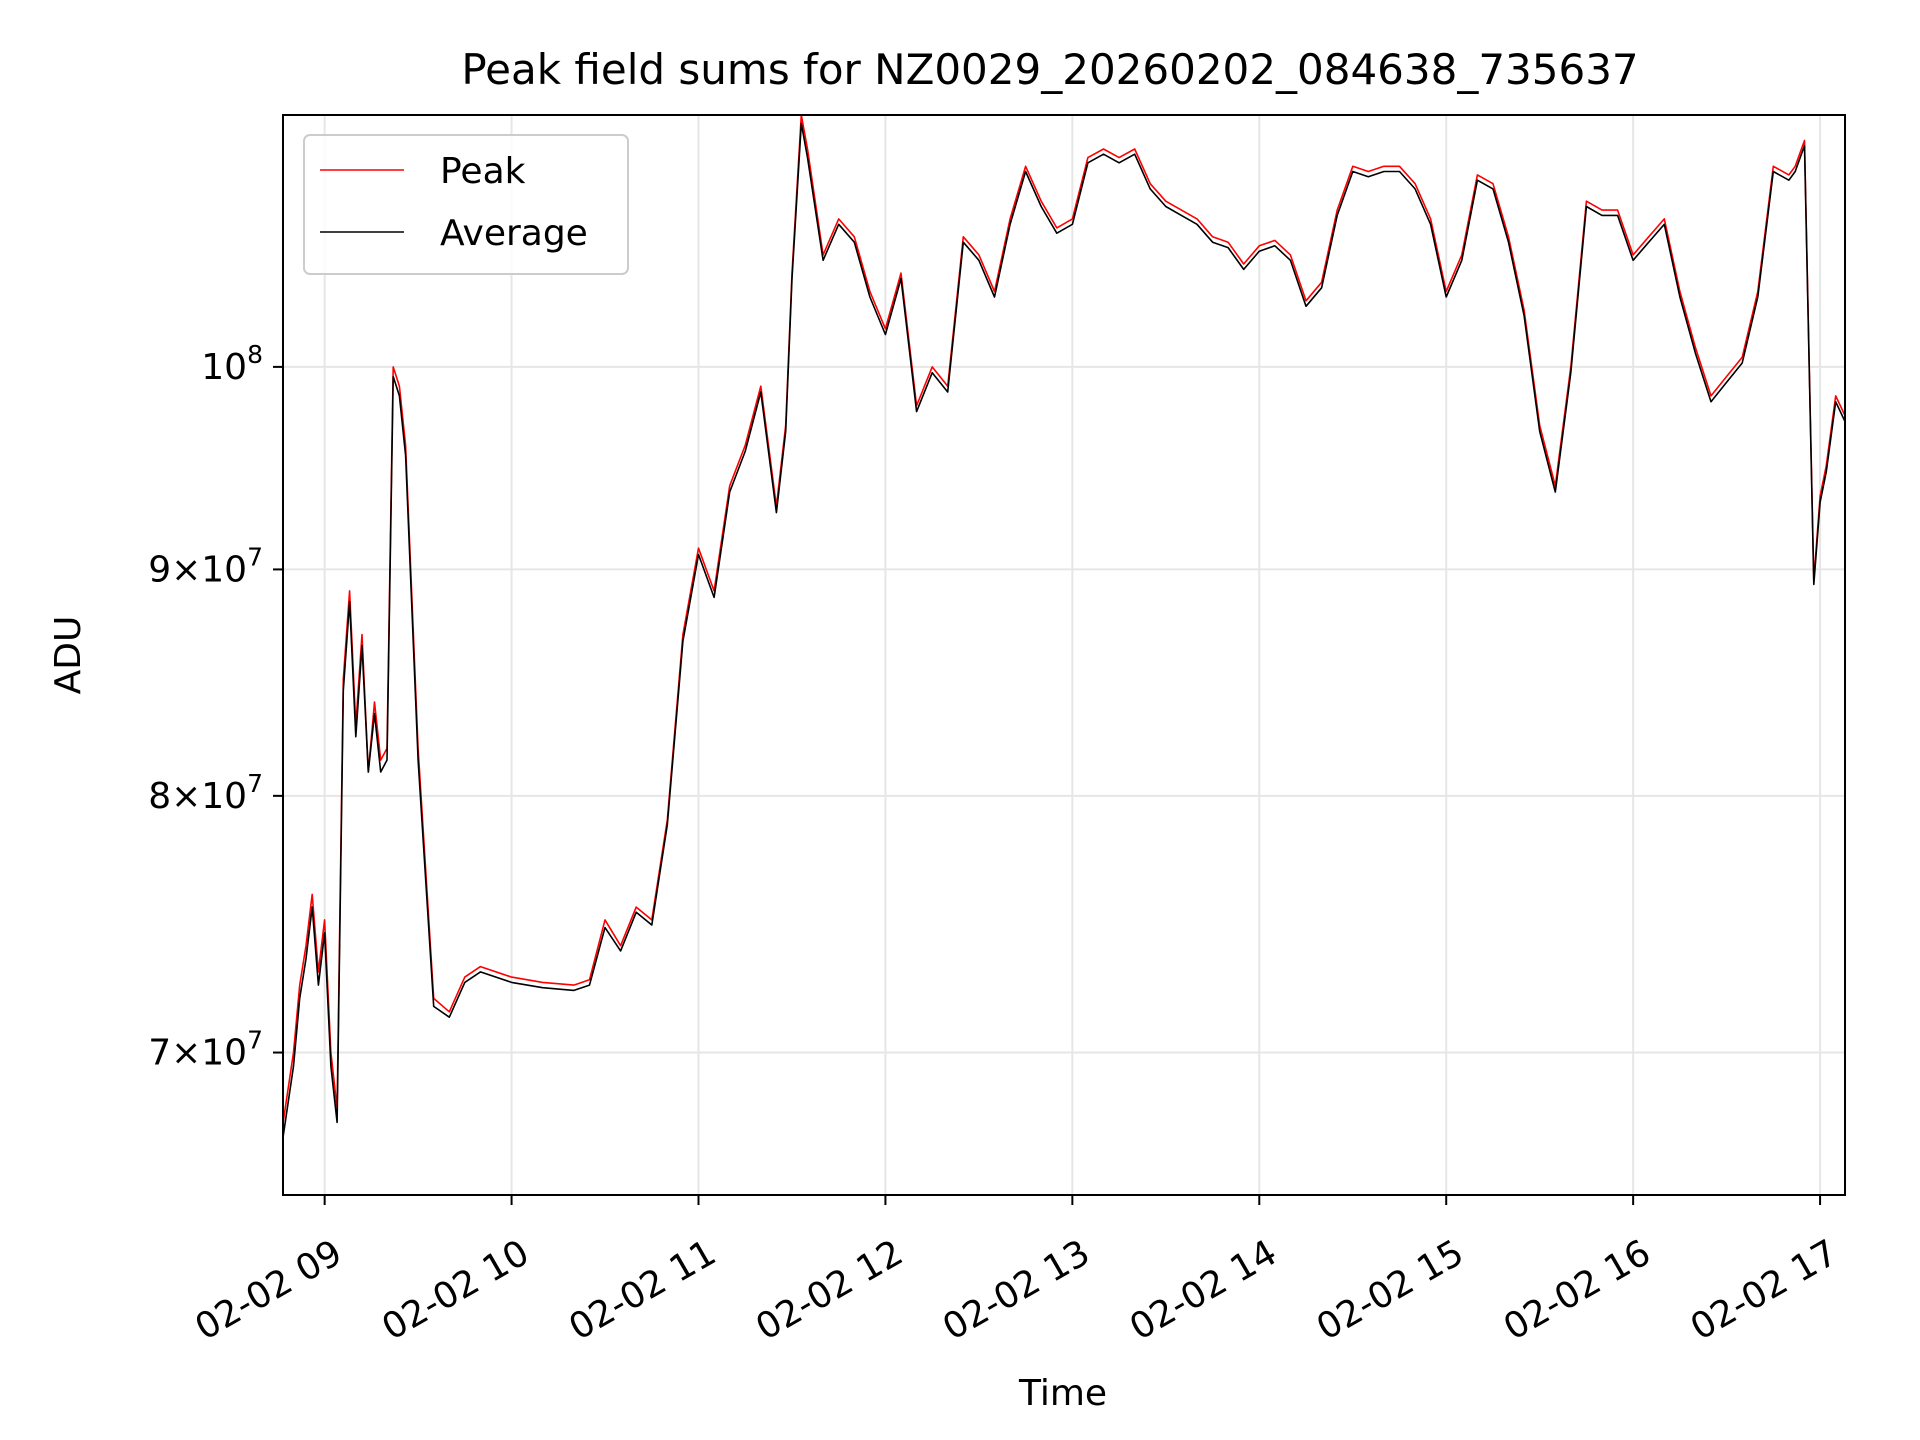  Describe the element at coordinates (205, 793) in the screenshot. I see `y-tick-label: 8×107` at that location.